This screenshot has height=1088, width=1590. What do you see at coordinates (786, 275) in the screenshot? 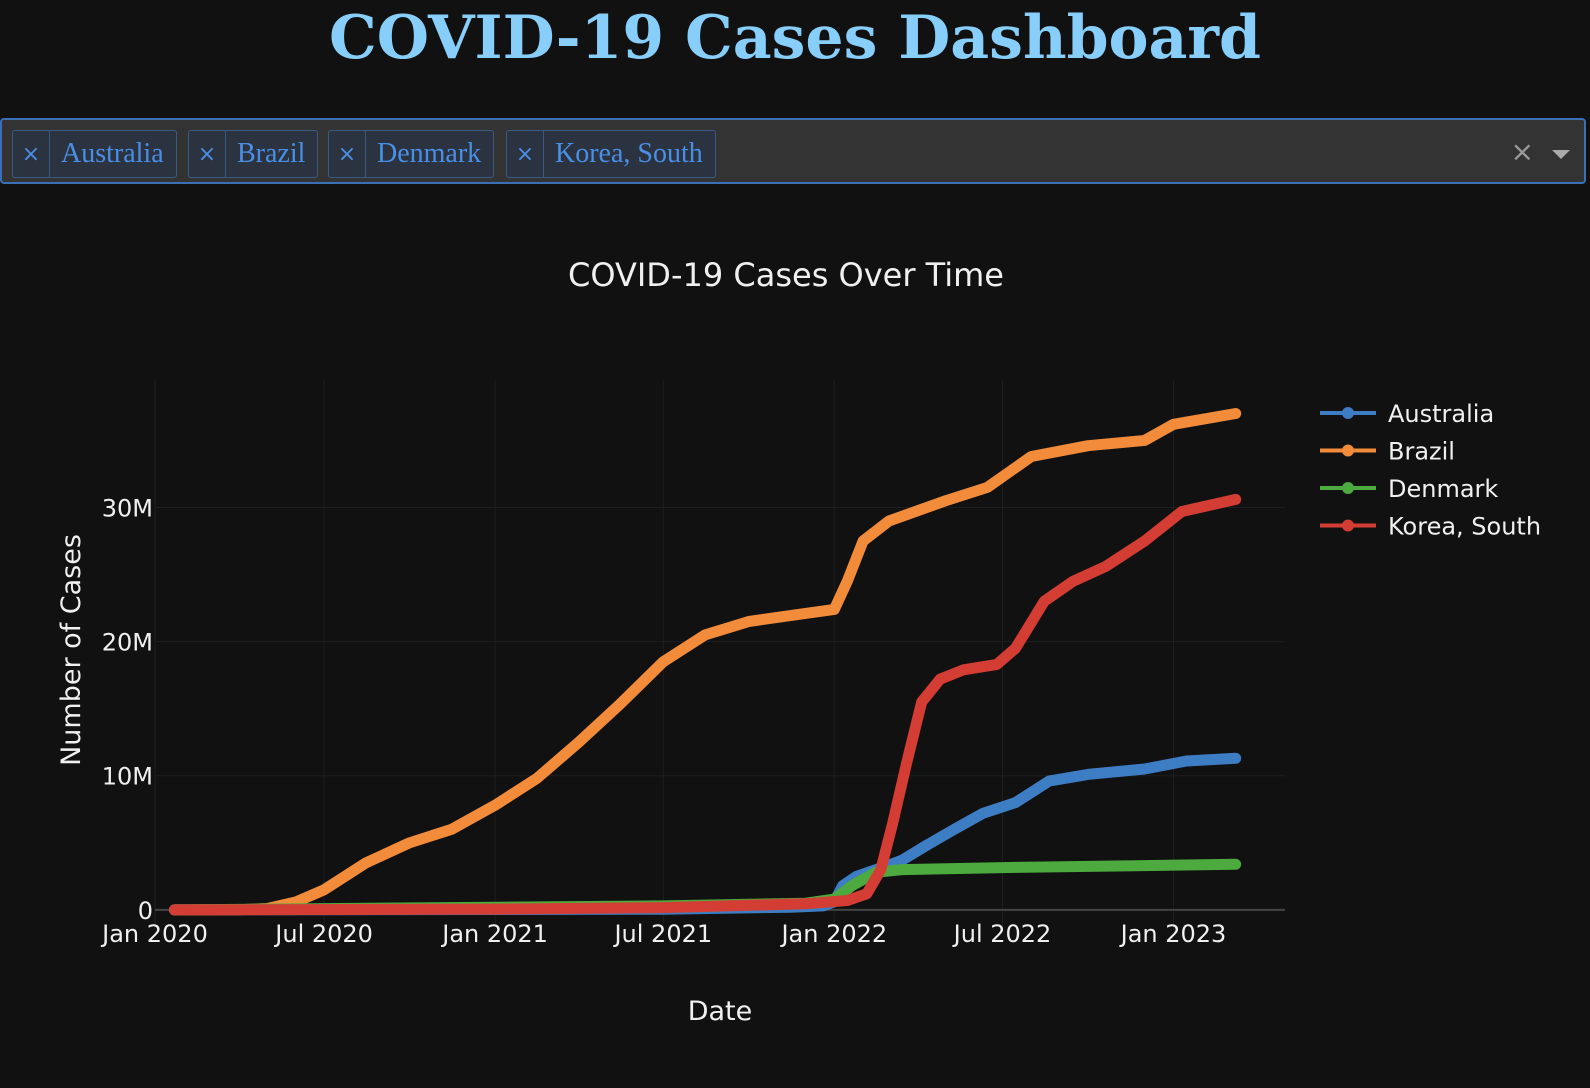
I see `chart-title: COVID-19 Cases Over Time` at bounding box center [786, 275].